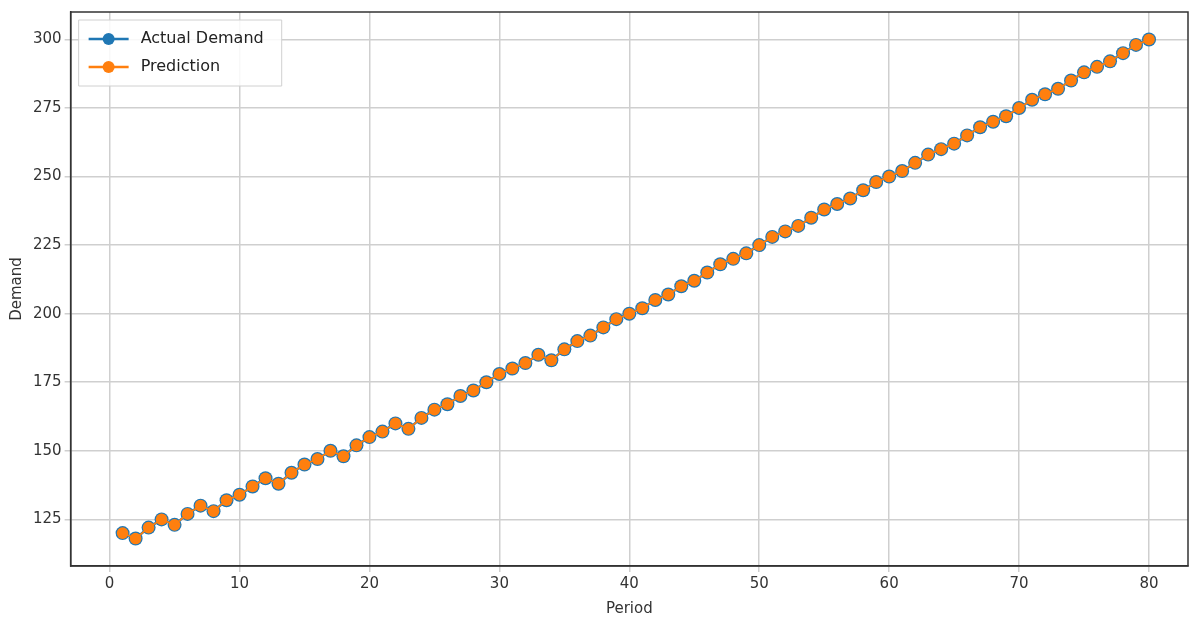  What do you see at coordinates (47, 244) in the screenshot?
I see `y-tick-label: 225` at bounding box center [47, 244].